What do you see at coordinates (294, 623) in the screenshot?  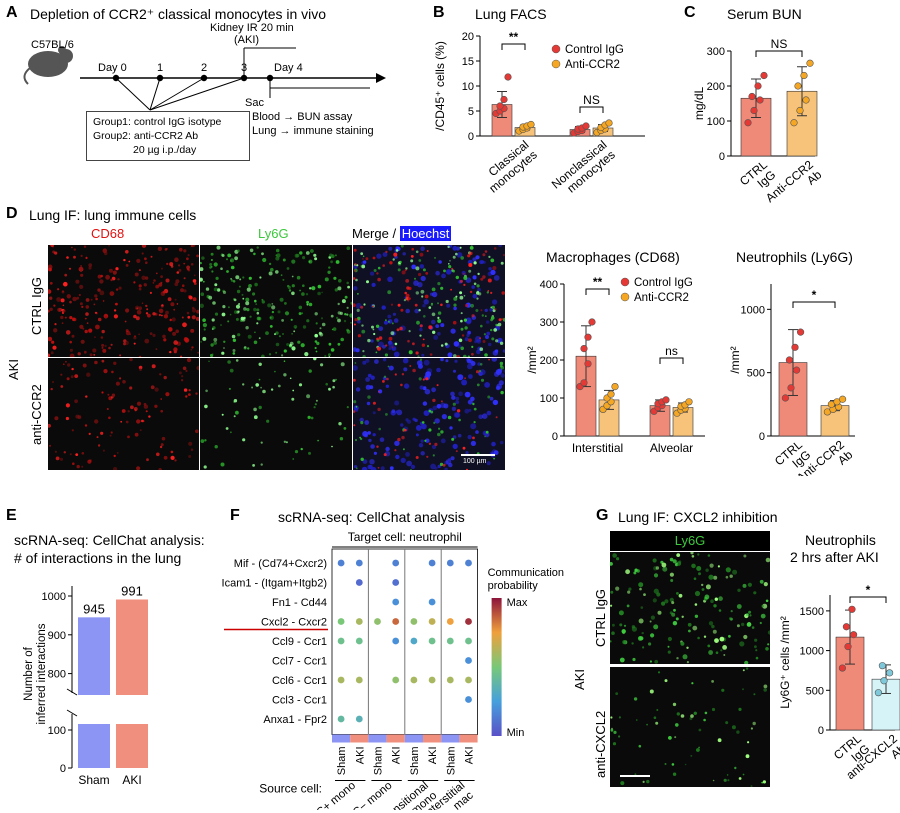 I see `pair-label: Cxcl2 - Cxcr2` at bounding box center [294, 623].